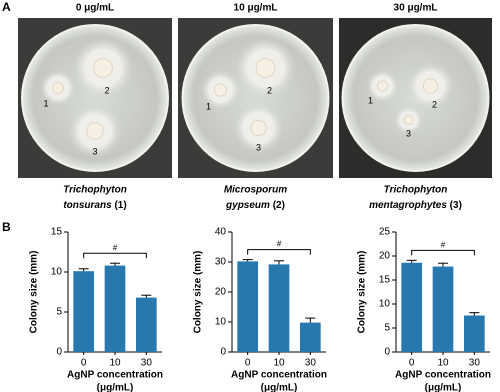  Describe the element at coordinates (456, 205) in the screenshot. I see `species-number: (3)` at that location.